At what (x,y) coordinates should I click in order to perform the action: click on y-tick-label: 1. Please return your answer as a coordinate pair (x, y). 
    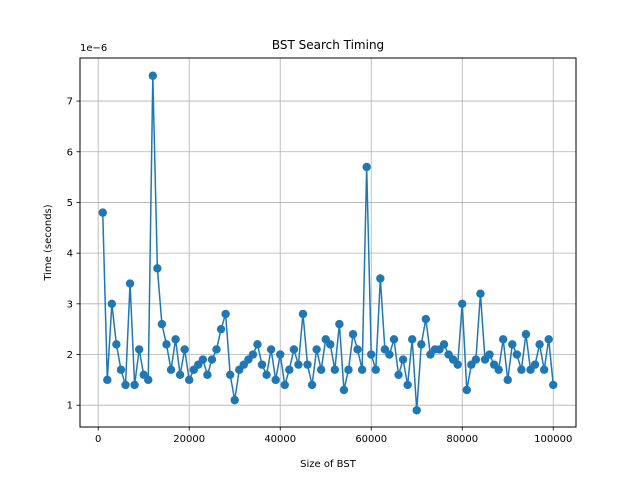
    Looking at the image, I should click on (70, 406).